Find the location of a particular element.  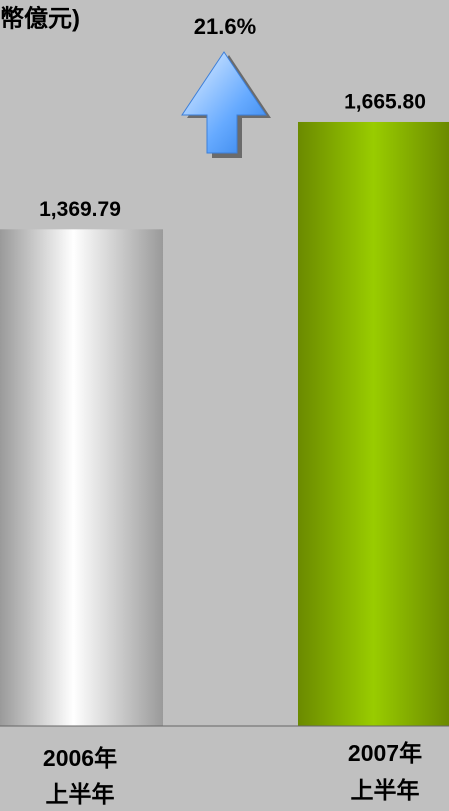

annotation: 21.6% is located at coordinates (225, 26).